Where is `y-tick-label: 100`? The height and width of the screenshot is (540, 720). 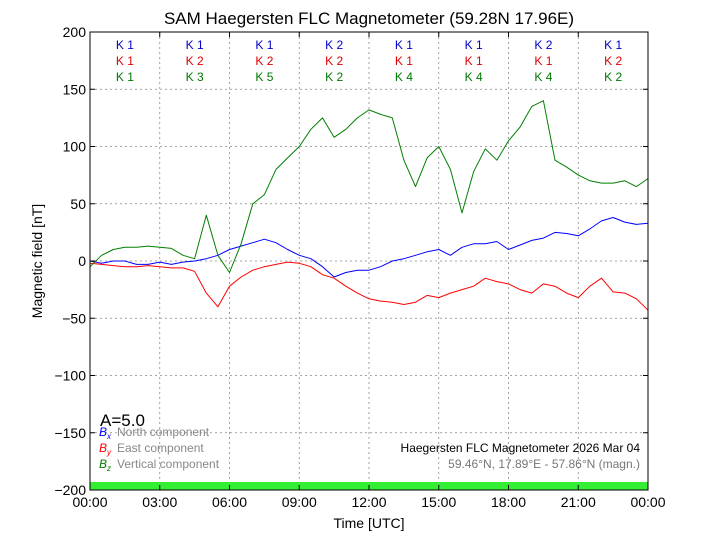
y-tick-label: 100 is located at coordinates (75, 147).